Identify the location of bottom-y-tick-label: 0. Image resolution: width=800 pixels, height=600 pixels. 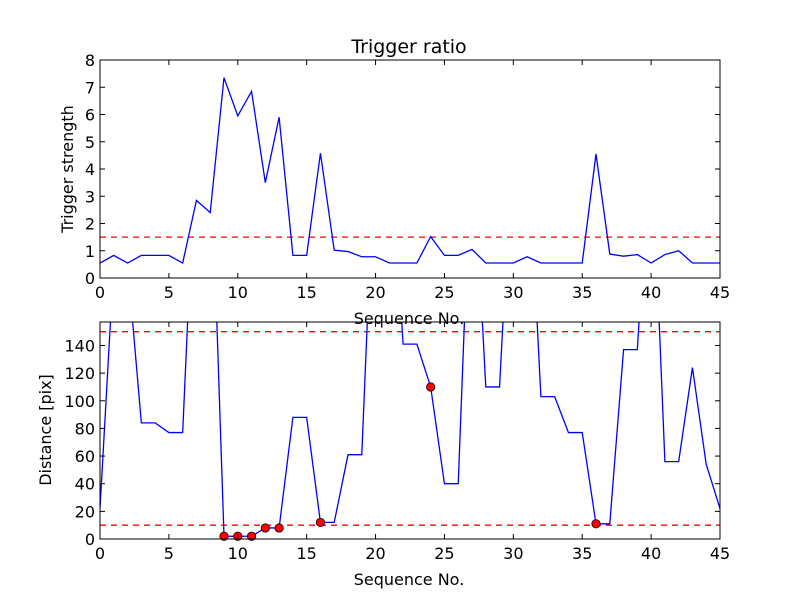
(90, 539).